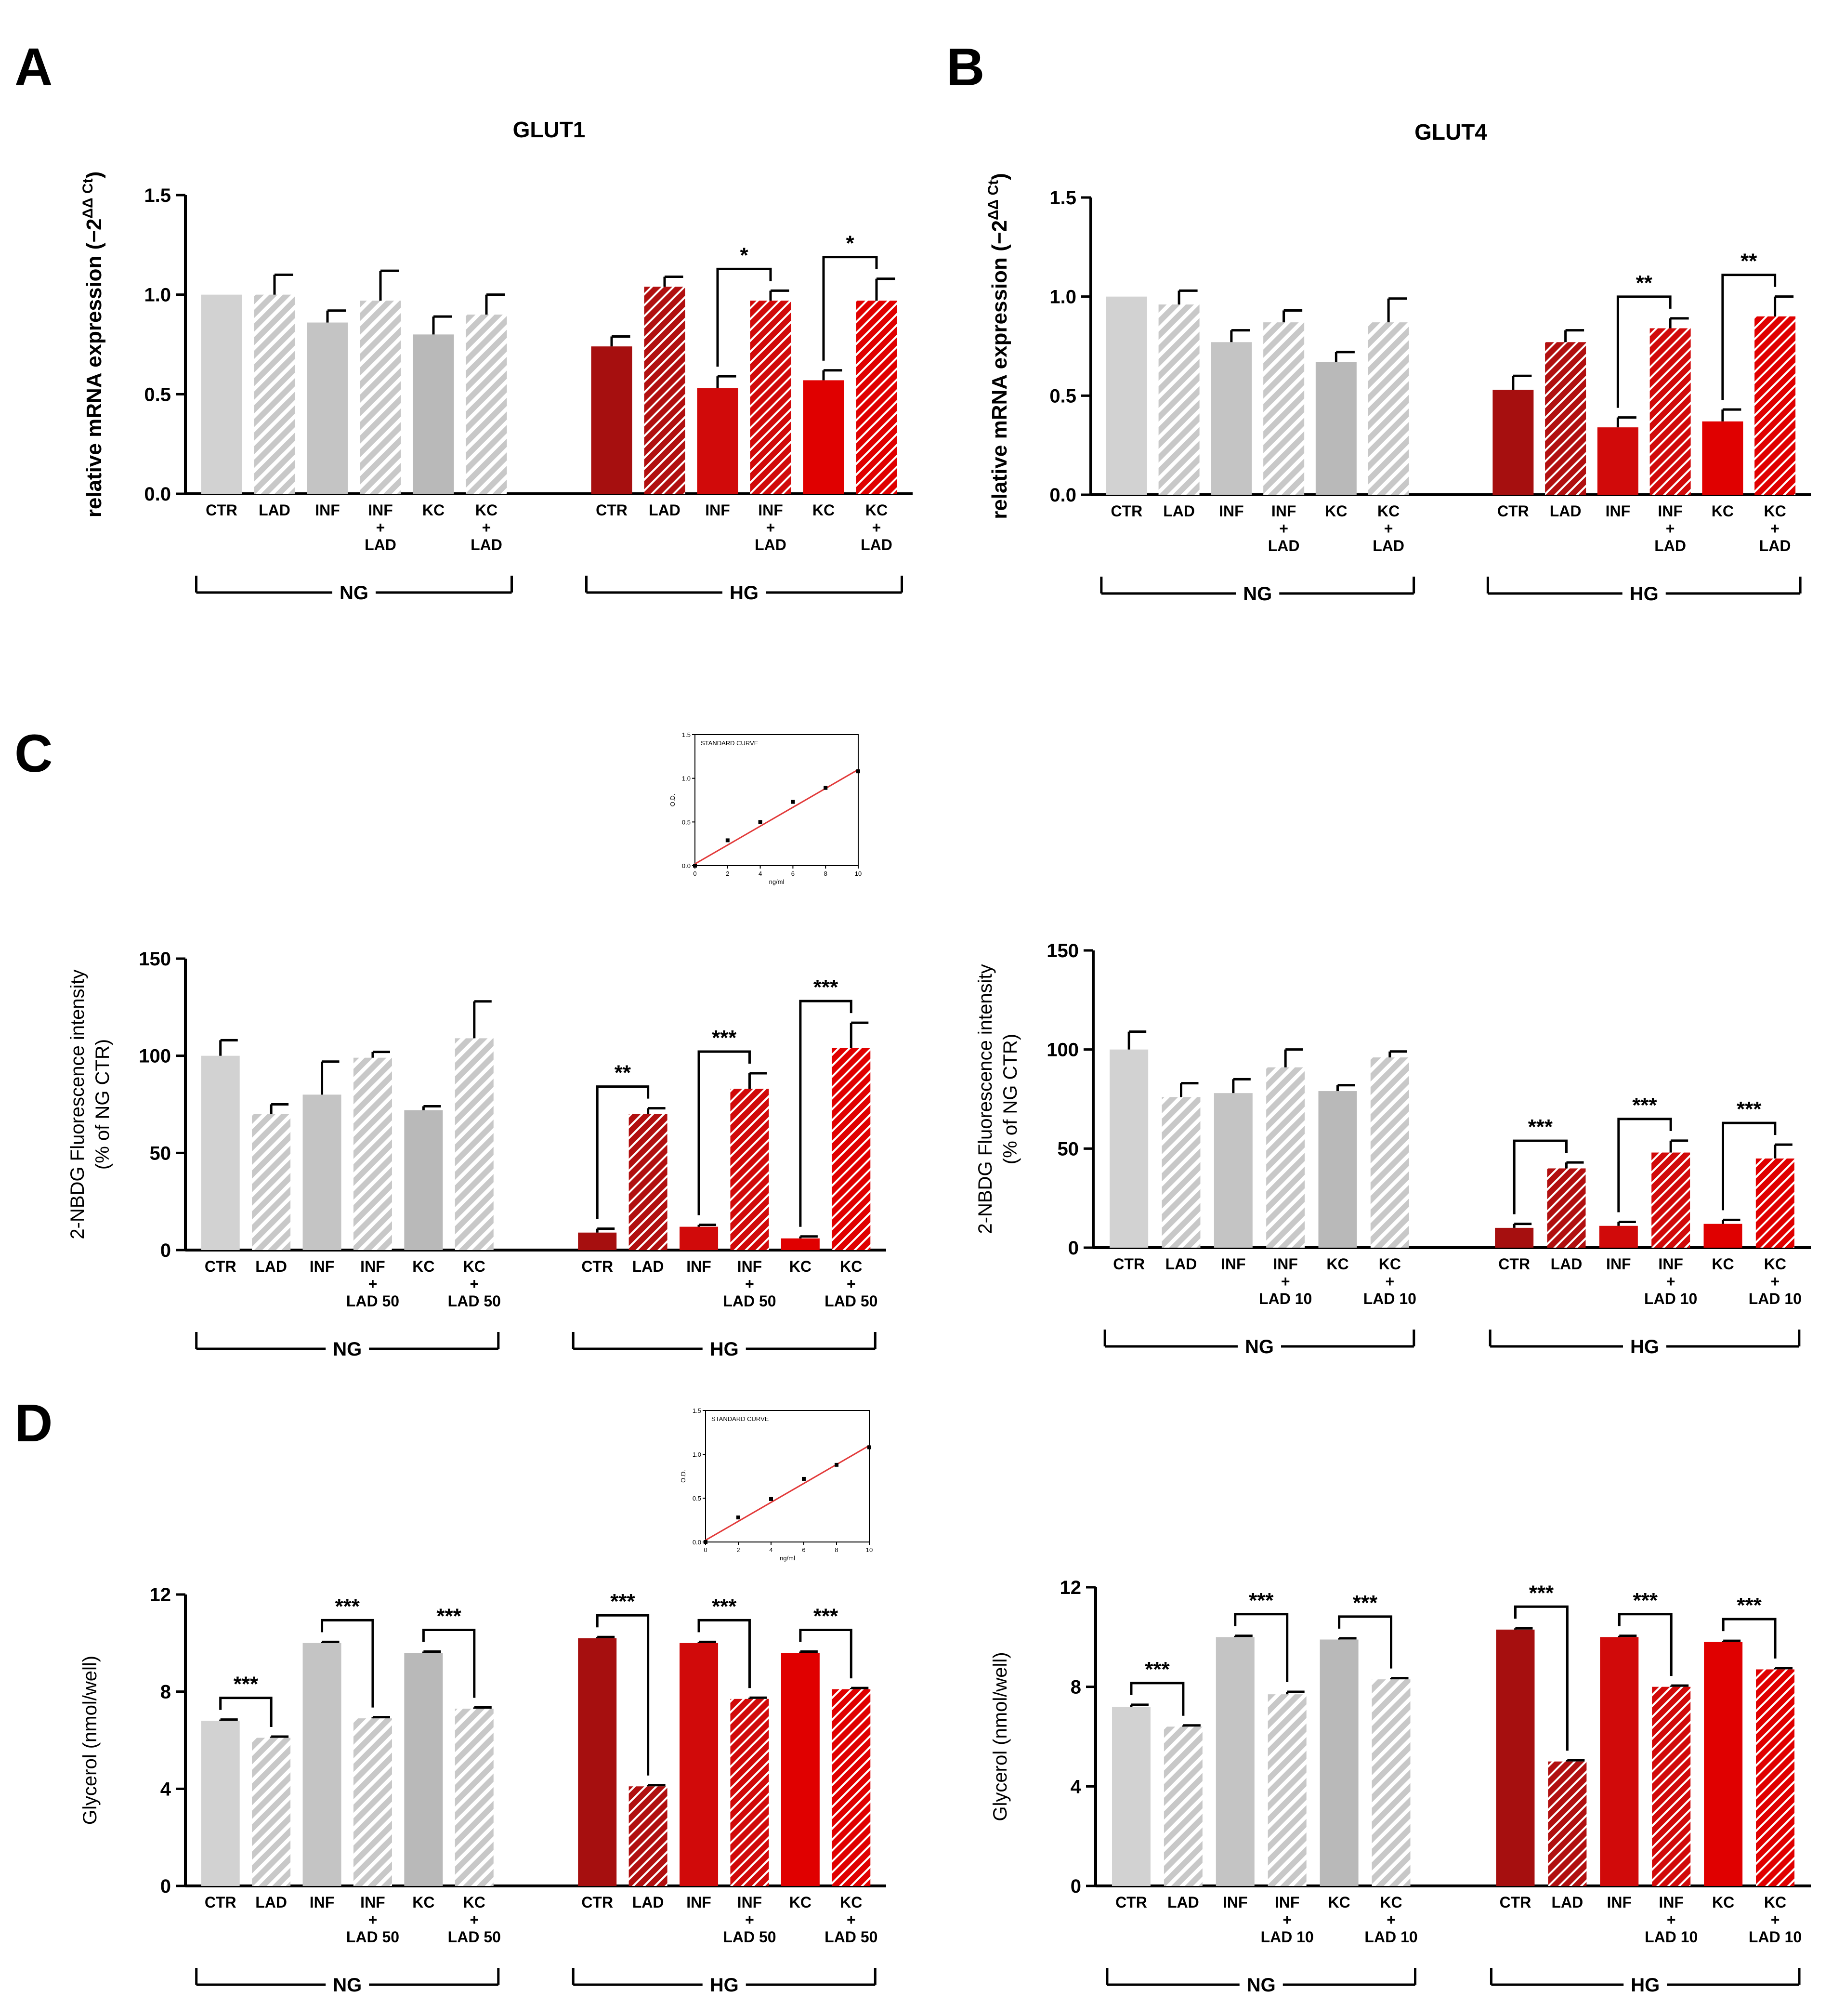 This screenshot has width=1832, height=2016. I want to click on panel-letter-c: C, so click(33, 754).